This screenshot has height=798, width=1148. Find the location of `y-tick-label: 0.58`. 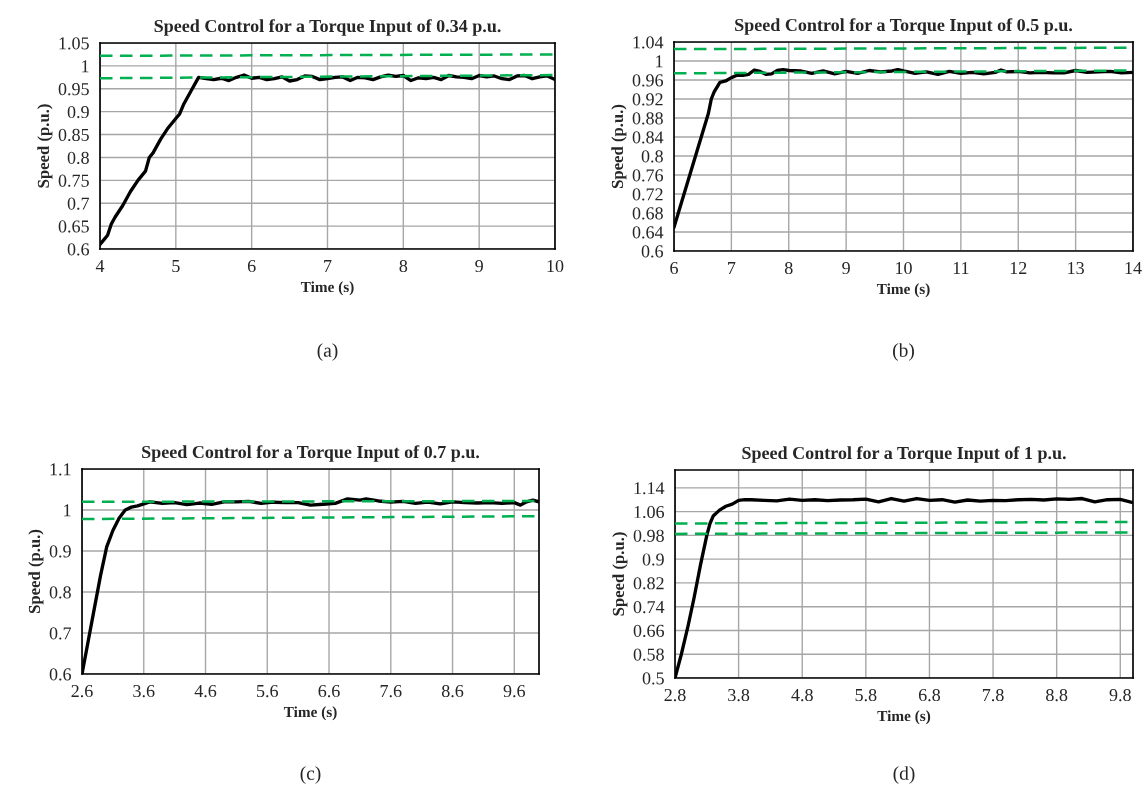

y-tick-label: 0.58 is located at coordinates (648, 654).